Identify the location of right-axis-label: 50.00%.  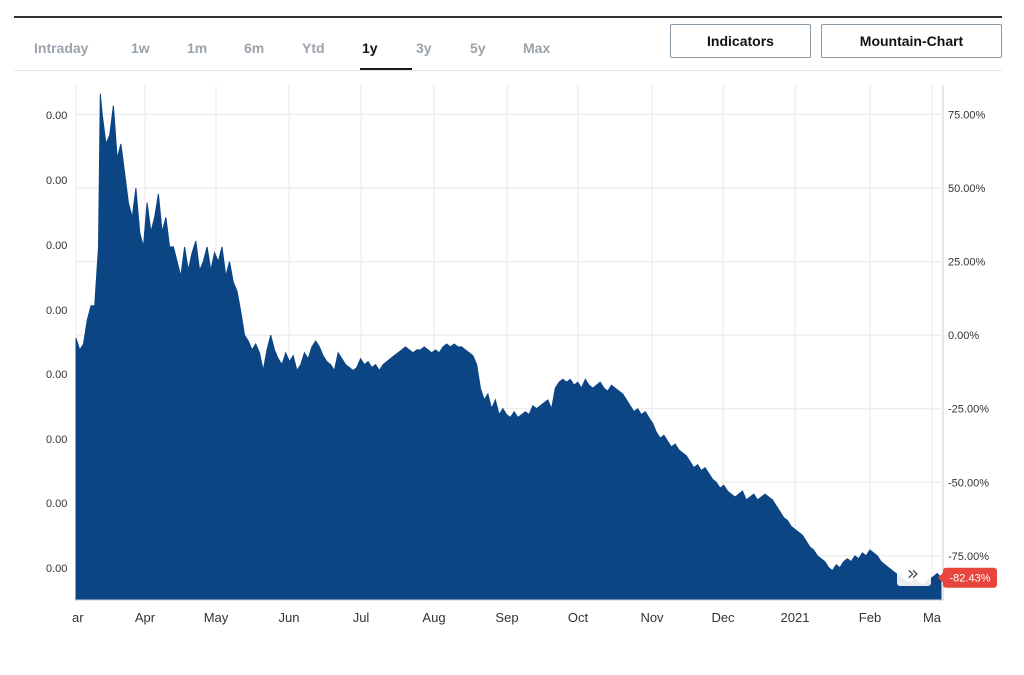
(967, 189).